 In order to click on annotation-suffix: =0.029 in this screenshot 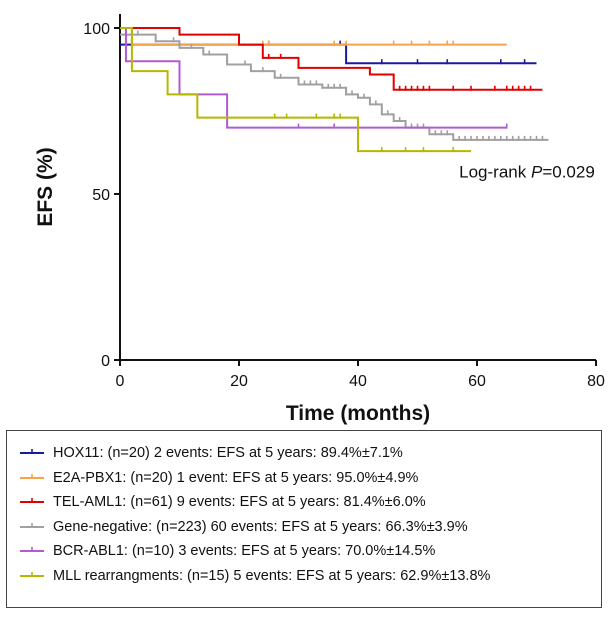, I will do `click(568, 171)`.